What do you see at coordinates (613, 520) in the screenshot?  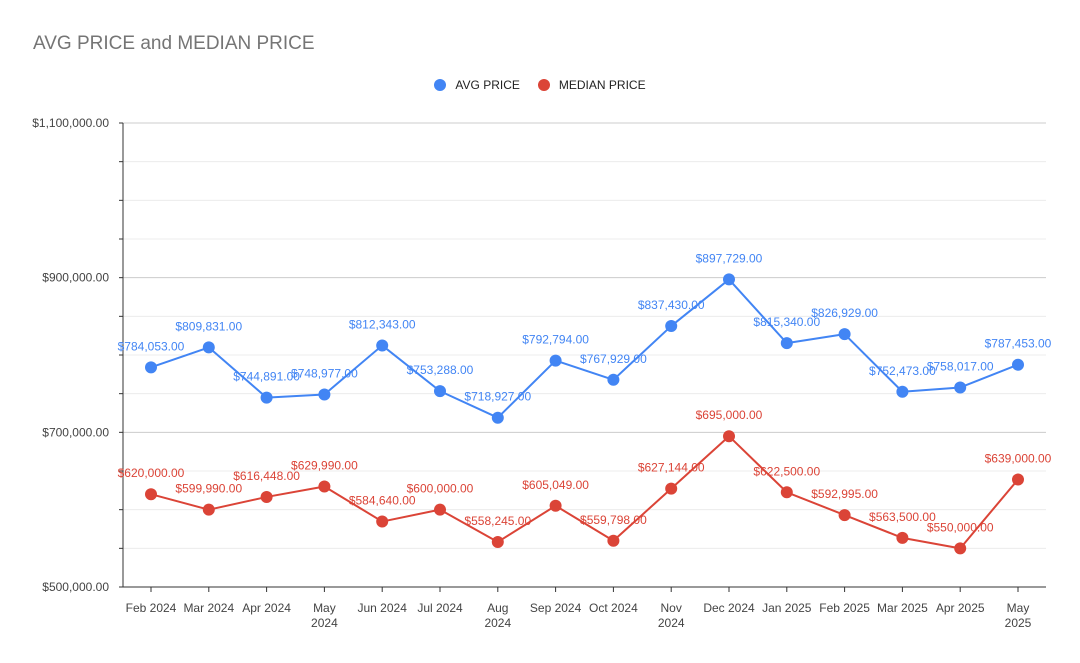 I see `data-label-median-price: $559,798.00` at bounding box center [613, 520].